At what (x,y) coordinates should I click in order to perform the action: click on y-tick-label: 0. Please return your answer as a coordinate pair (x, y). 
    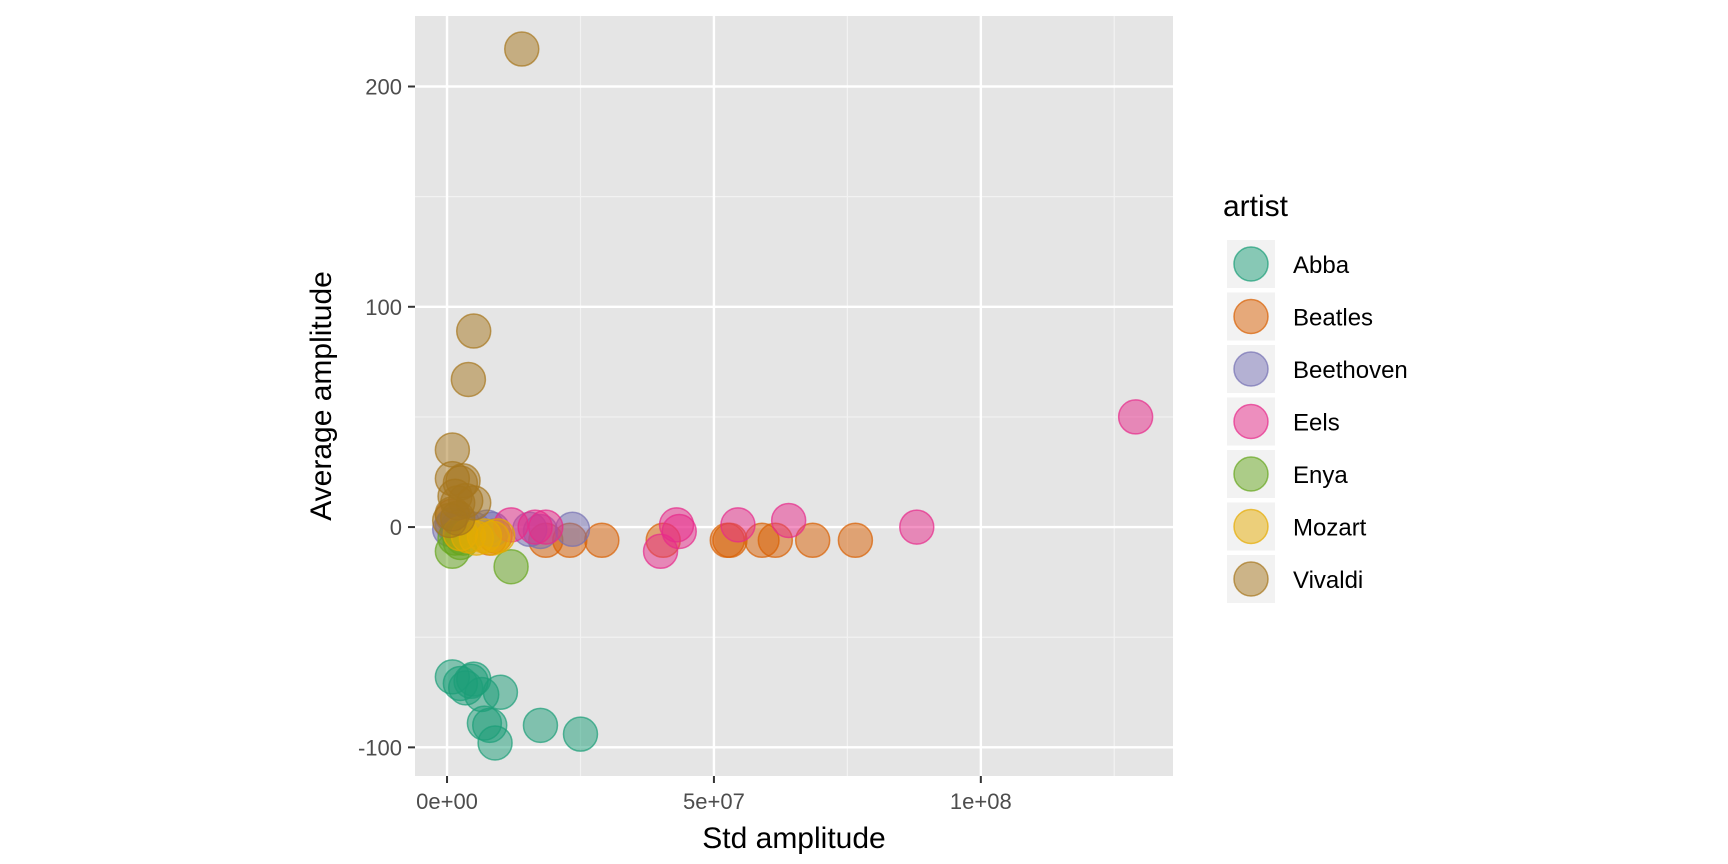
    Looking at the image, I should click on (396, 527).